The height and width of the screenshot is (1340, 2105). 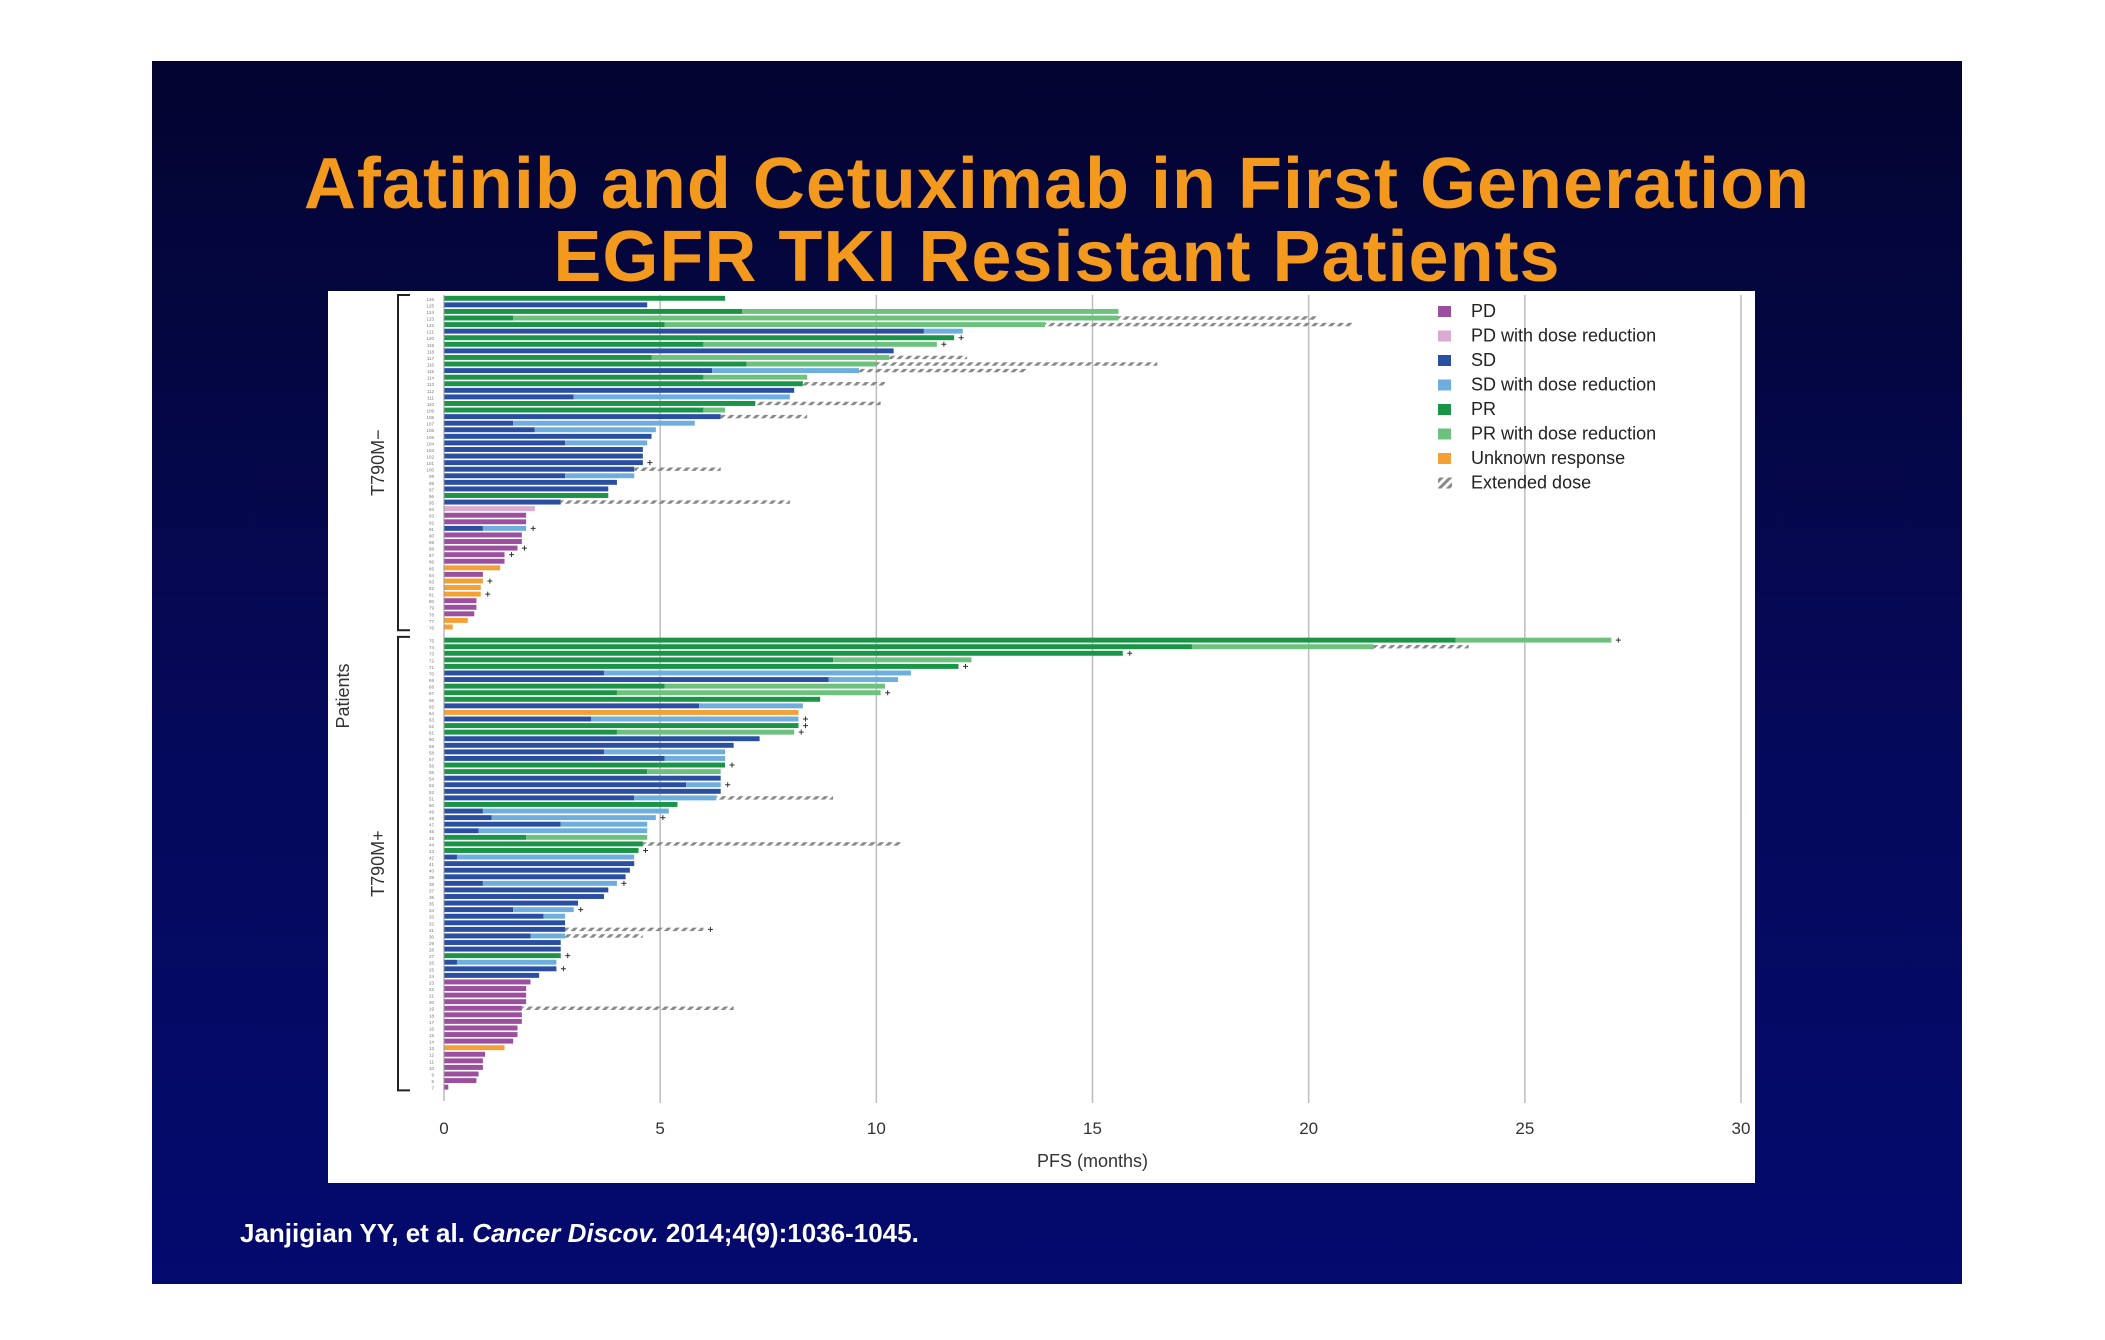 I want to click on patient-id-label: 125, so click(x=430, y=305).